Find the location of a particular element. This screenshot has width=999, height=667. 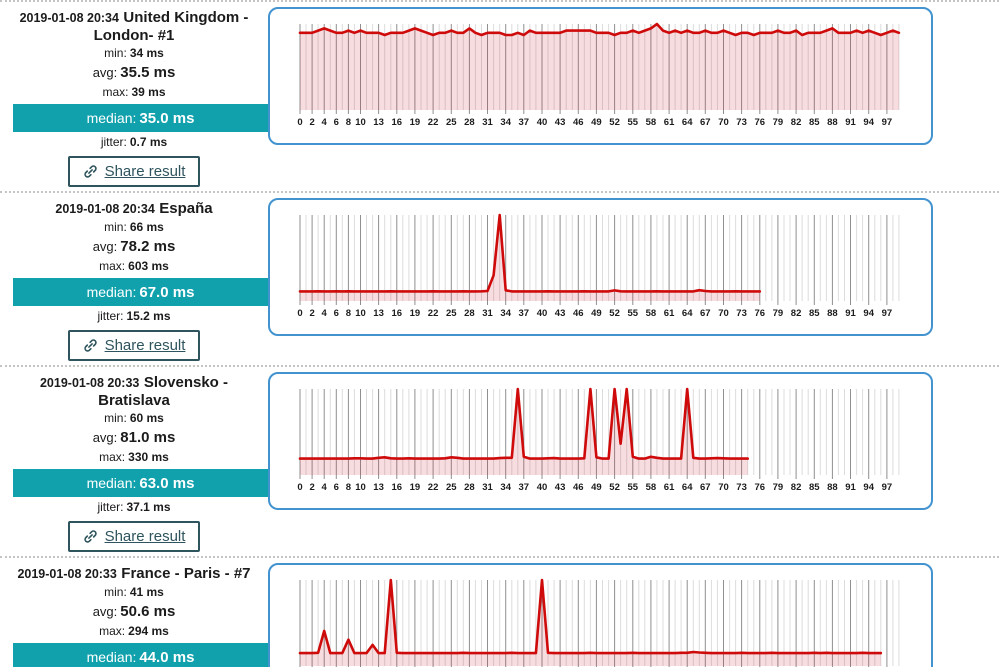

result-location: United Kingdom - London- #1 is located at coordinates (171, 26).